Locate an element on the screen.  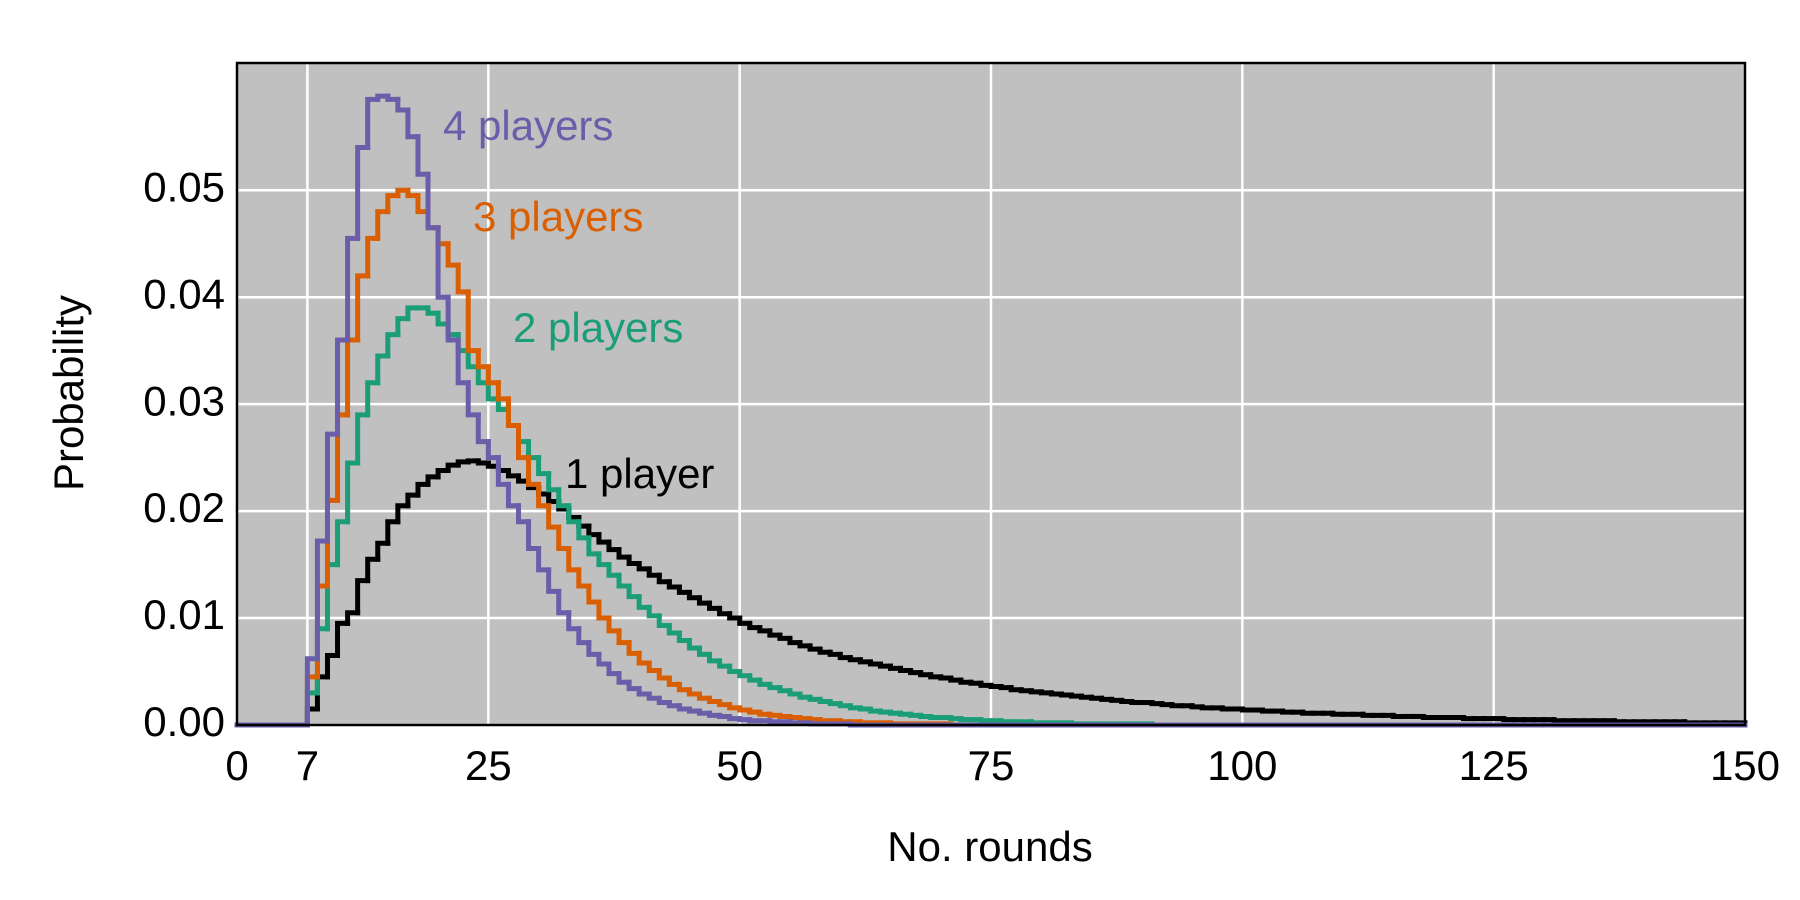
y-tick-label: 0.01 is located at coordinates (184, 614).